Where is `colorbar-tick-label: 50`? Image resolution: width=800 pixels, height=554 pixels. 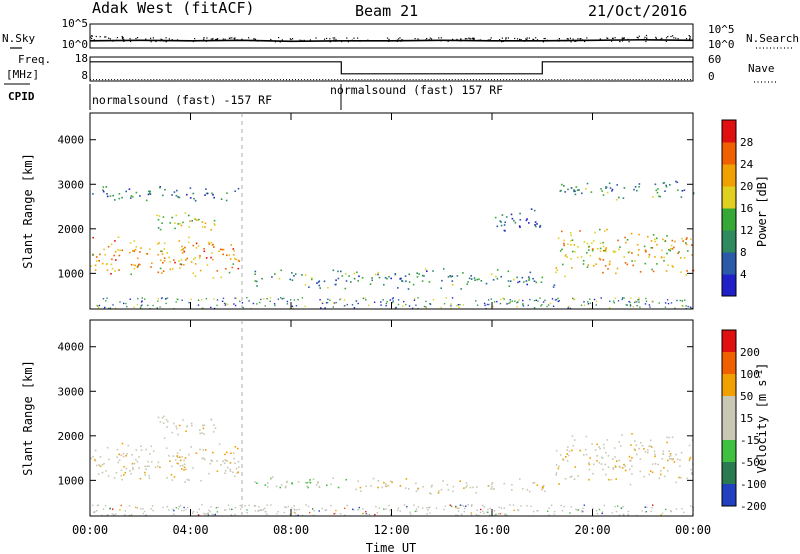 colorbar-tick-label: 50 is located at coordinates (746, 396).